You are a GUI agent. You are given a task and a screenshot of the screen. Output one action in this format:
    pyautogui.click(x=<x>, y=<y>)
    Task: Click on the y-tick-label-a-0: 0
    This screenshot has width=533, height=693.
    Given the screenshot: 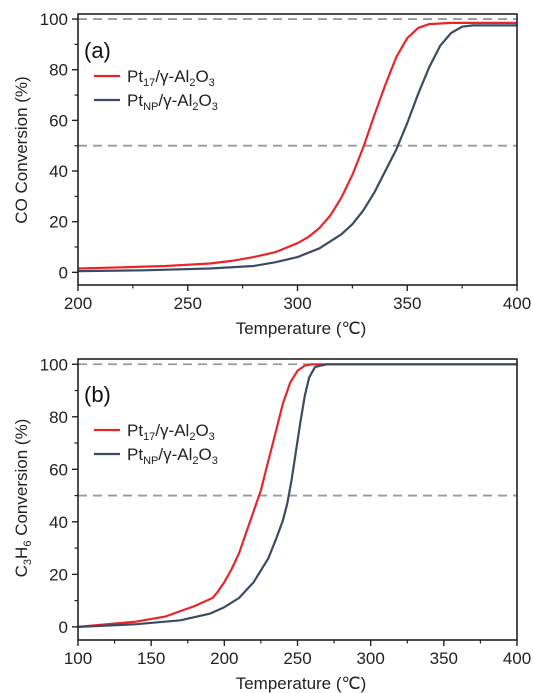 What is the action you would take?
    pyautogui.click(x=63, y=272)
    